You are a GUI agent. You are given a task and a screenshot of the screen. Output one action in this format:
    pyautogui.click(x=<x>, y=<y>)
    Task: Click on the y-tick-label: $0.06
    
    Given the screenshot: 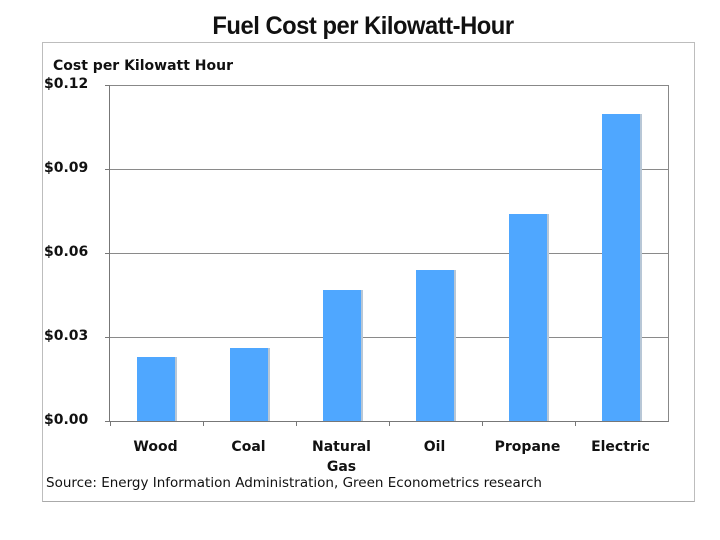 What is the action you would take?
    pyautogui.click(x=66, y=252)
    